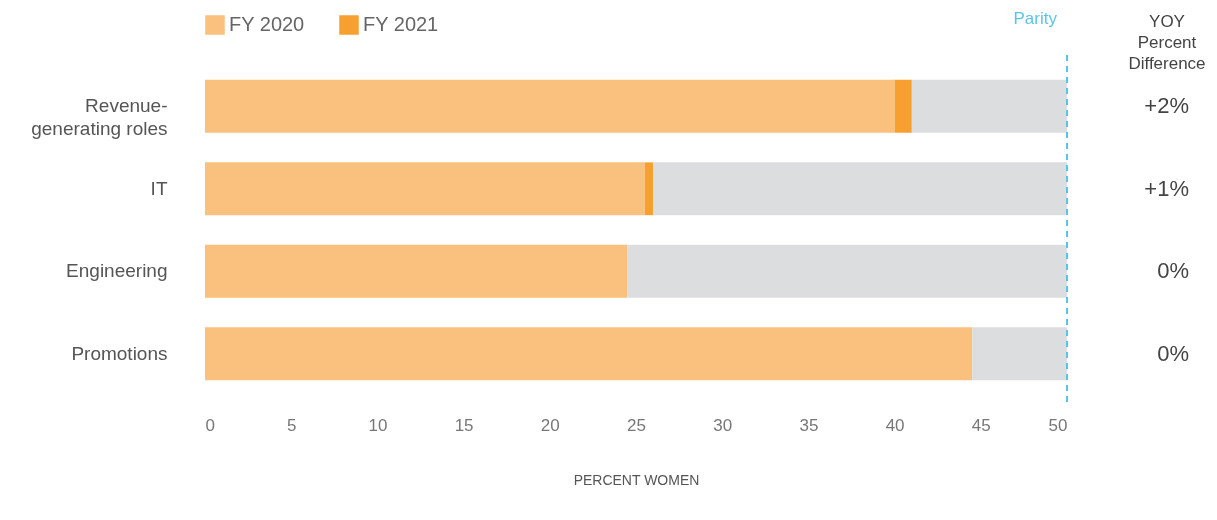  Describe the element at coordinates (117, 271) in the screenshot. I see `y-tick-label: Engineering` at that location.